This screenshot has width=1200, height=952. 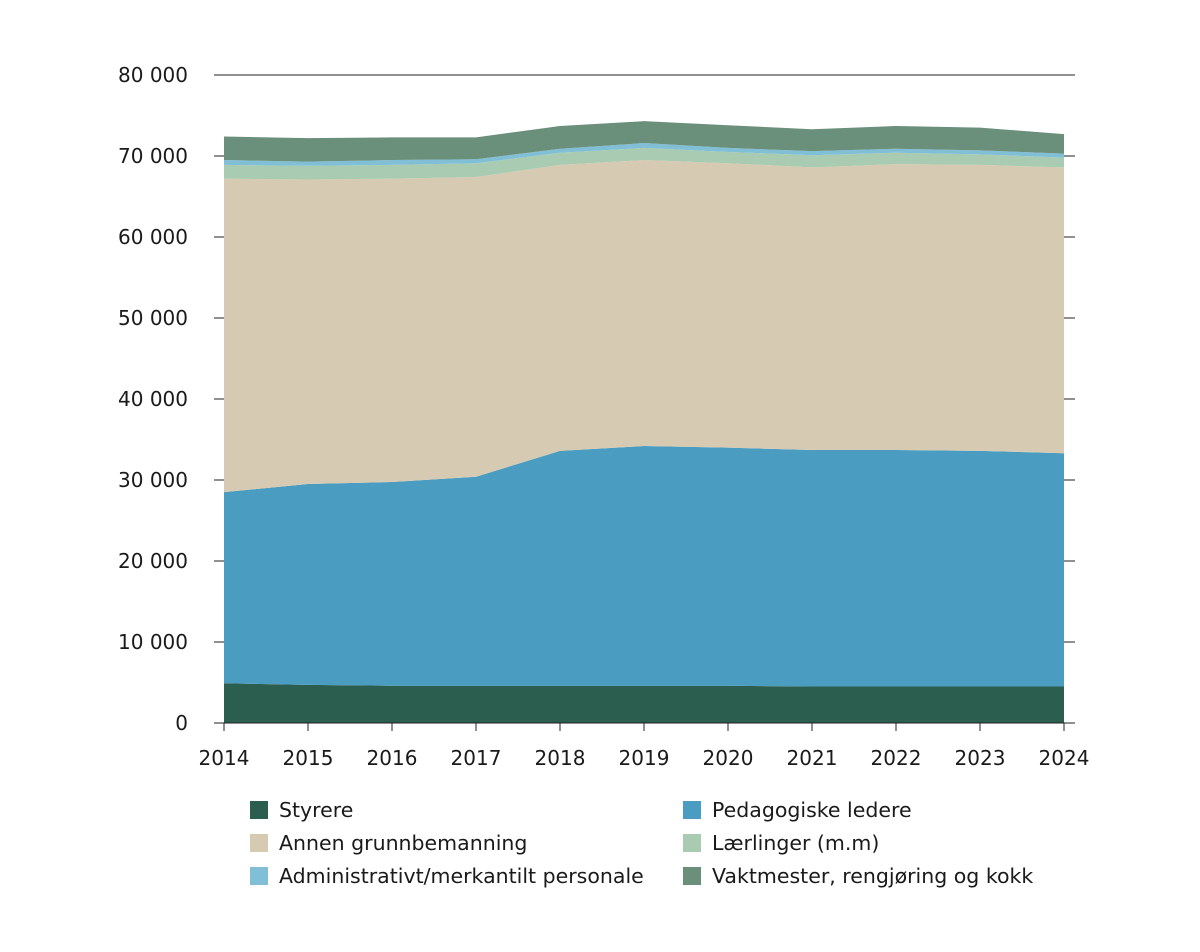 I want to click on legend-item-vaktmester: Vaktmester, rengjøring og kokk, so click(x=883, y=876).